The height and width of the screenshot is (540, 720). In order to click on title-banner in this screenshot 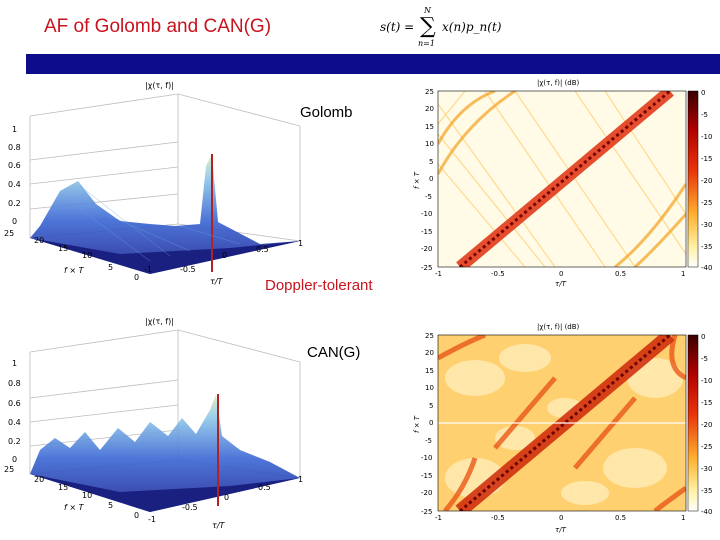, I will do `click(360, 64)`.